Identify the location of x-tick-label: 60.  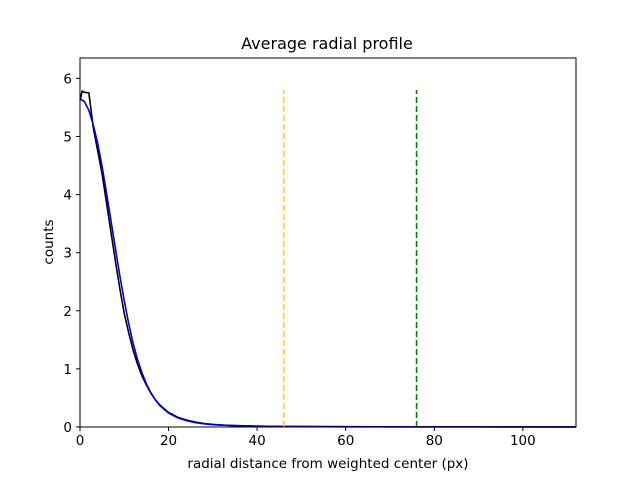
(345, 441).